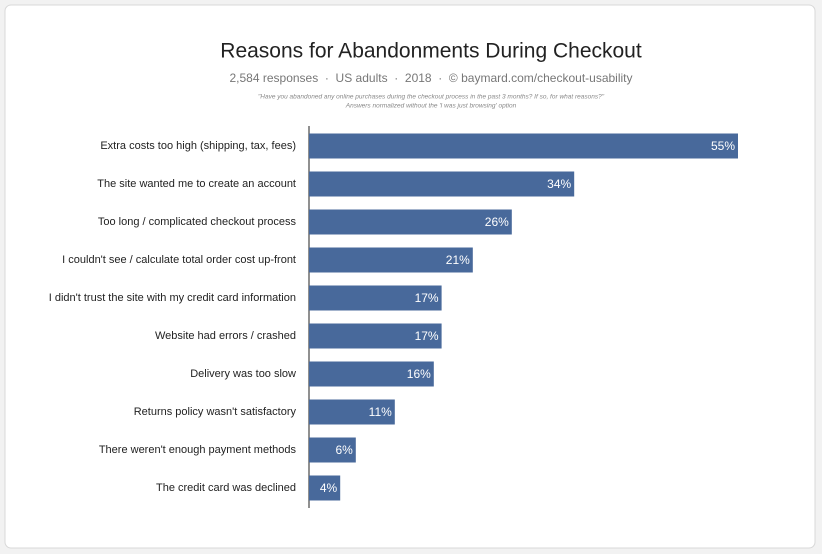 This screenshot has height=554, width=822. Describe the element at coordinates (419, 374) in the screenshot. I see `value-label: 16%` at that location.